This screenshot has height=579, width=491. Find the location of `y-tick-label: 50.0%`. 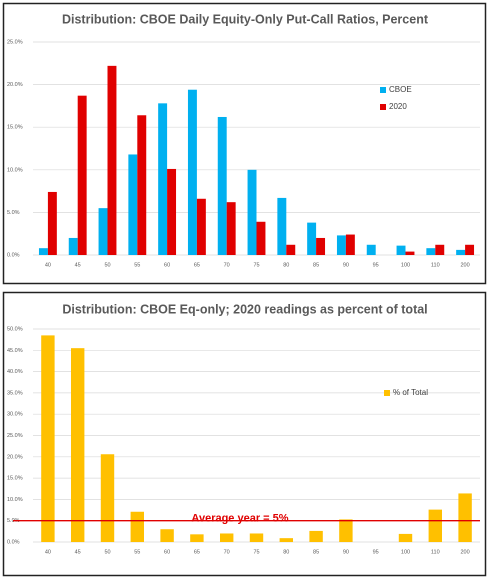

y-tick-label: 50.0% is located at coordinates (15, 329).